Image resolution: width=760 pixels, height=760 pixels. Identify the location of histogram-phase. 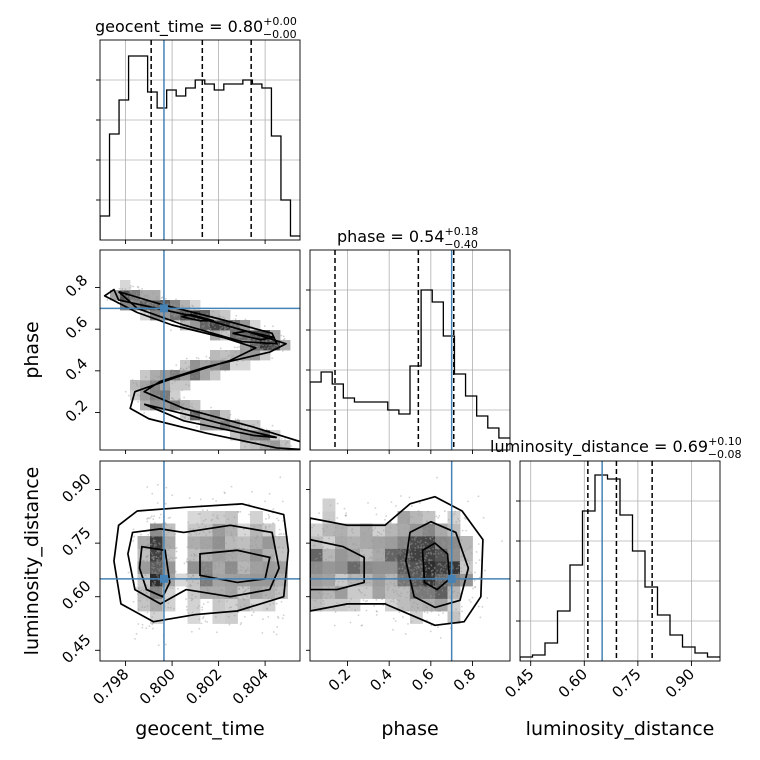
(408, 350).